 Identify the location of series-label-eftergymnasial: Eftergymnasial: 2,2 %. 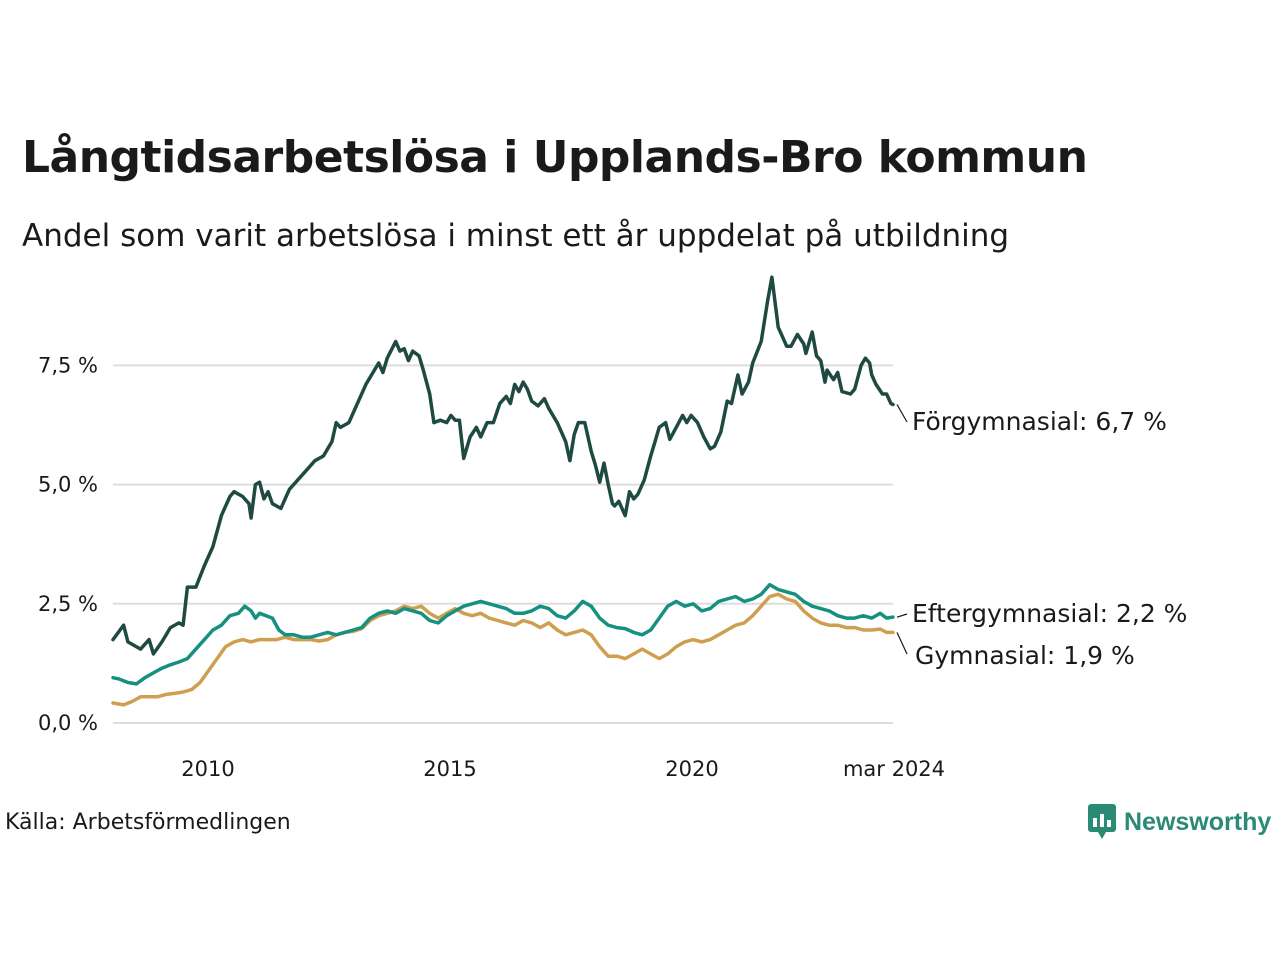
(1049, 613).